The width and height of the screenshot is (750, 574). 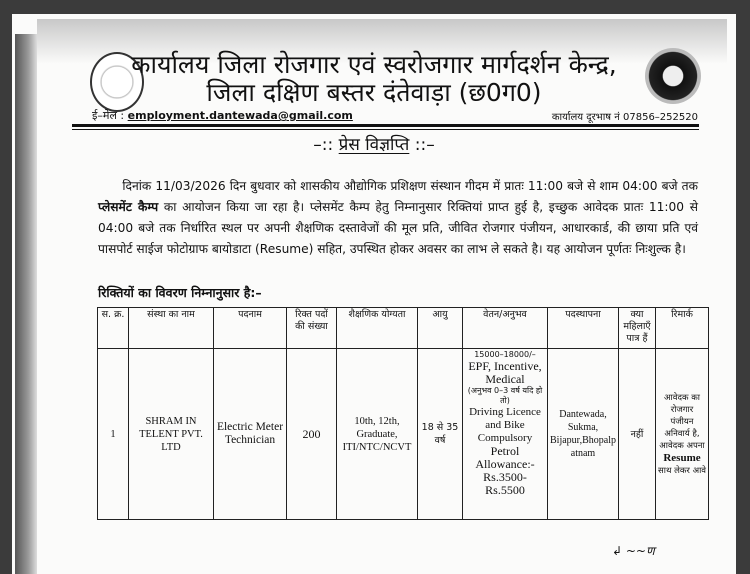 I want to click on experience: (अनुभव 0–3 वर्ष यदि हो तो), so click(x=505, y=395).